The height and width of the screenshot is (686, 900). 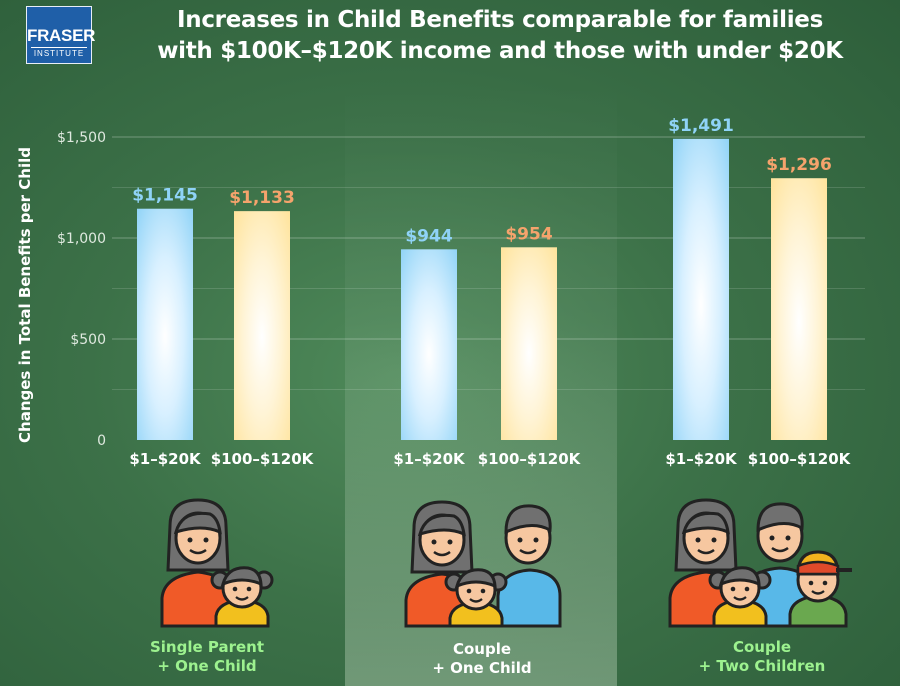 I want to click on single-parent-one-child-icon, so click(x=217, y=563).